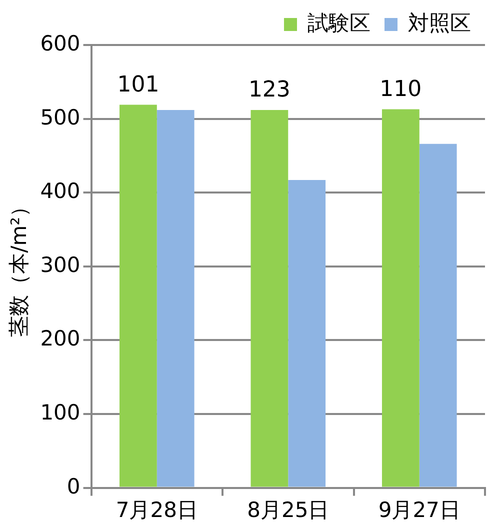  I want to click on x-tick-label: 7月28日, so click(157, 510).